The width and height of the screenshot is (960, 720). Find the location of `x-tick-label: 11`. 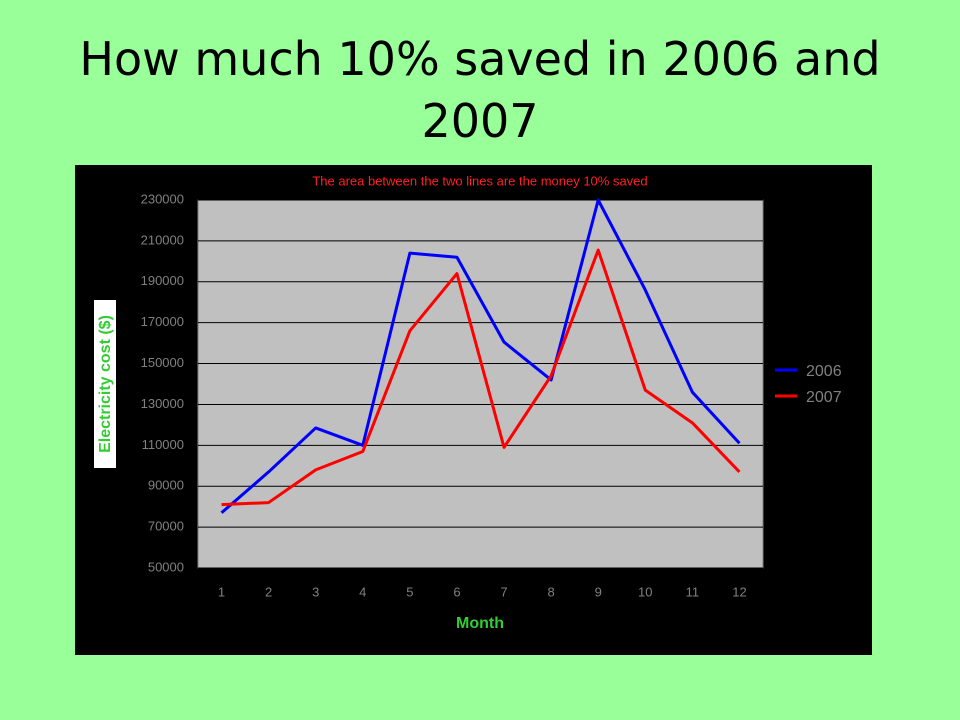

x-tick-label: 11 is located at coordinates (693, 591).